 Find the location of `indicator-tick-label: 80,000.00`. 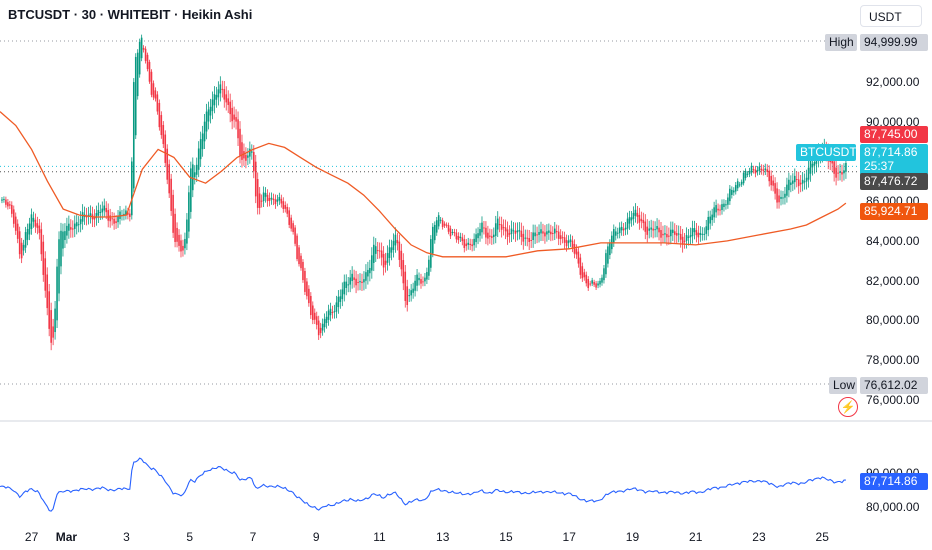

indicator-tick-label: 80,000.00 is located at coordinates (893, 507).